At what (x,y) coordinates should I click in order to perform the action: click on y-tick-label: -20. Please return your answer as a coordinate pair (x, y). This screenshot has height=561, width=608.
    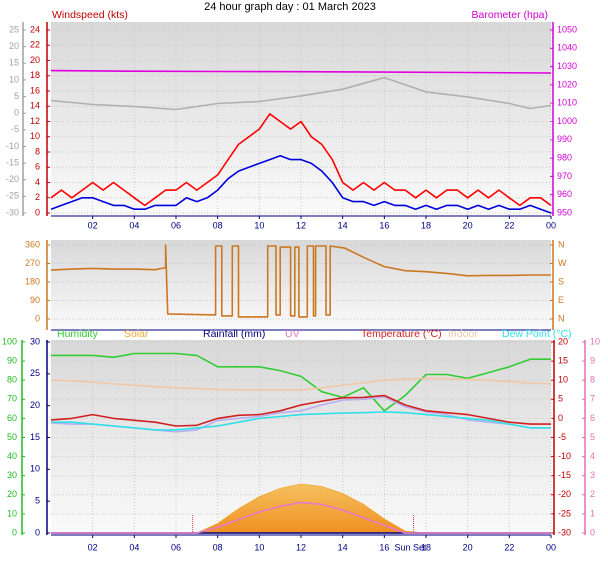
    Looking at the image, I should click on (564, 494).